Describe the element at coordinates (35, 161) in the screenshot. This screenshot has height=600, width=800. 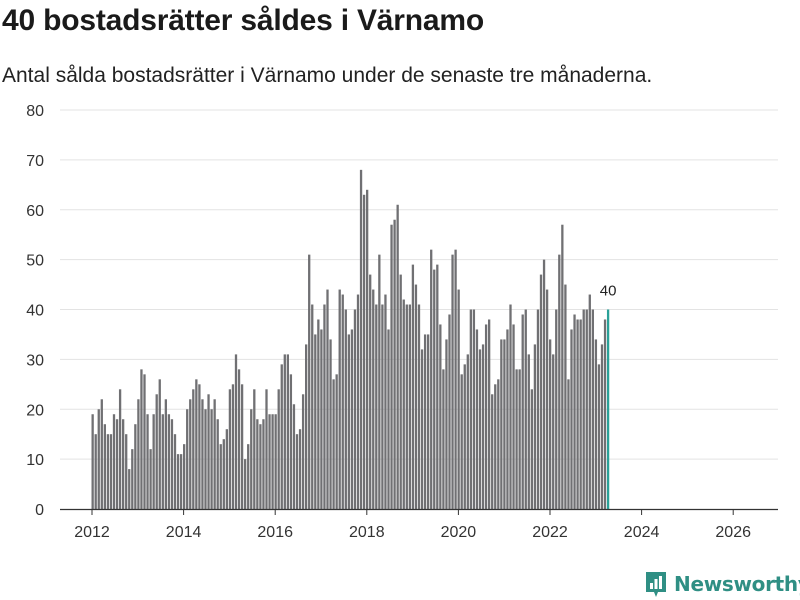
I see `y-tick-label: 70` at that location.